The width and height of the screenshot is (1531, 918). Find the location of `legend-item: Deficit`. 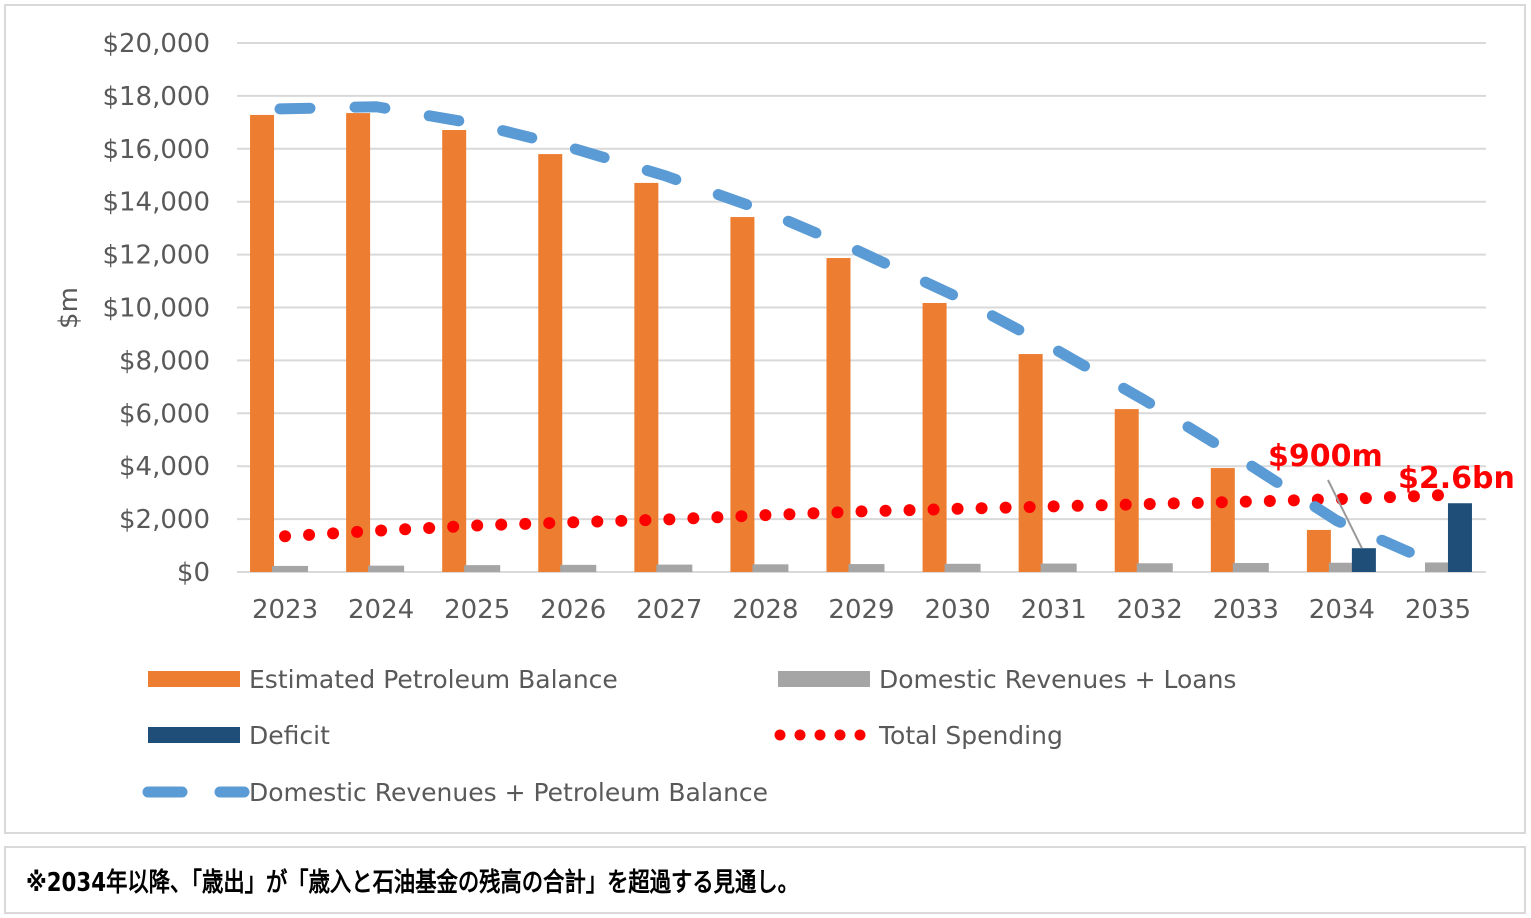

legend-item: Deficit is located at coordinates (239, 735).